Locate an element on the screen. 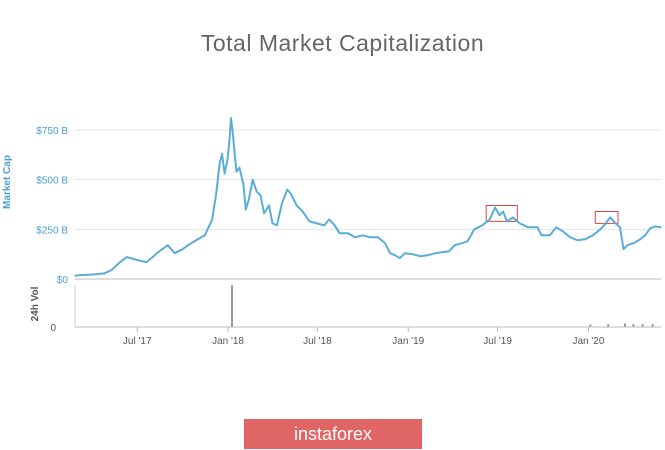 The width and height of the screenshot is (665, 450). x-tick-label: Jul '17 is located at coordinates (137, 341).